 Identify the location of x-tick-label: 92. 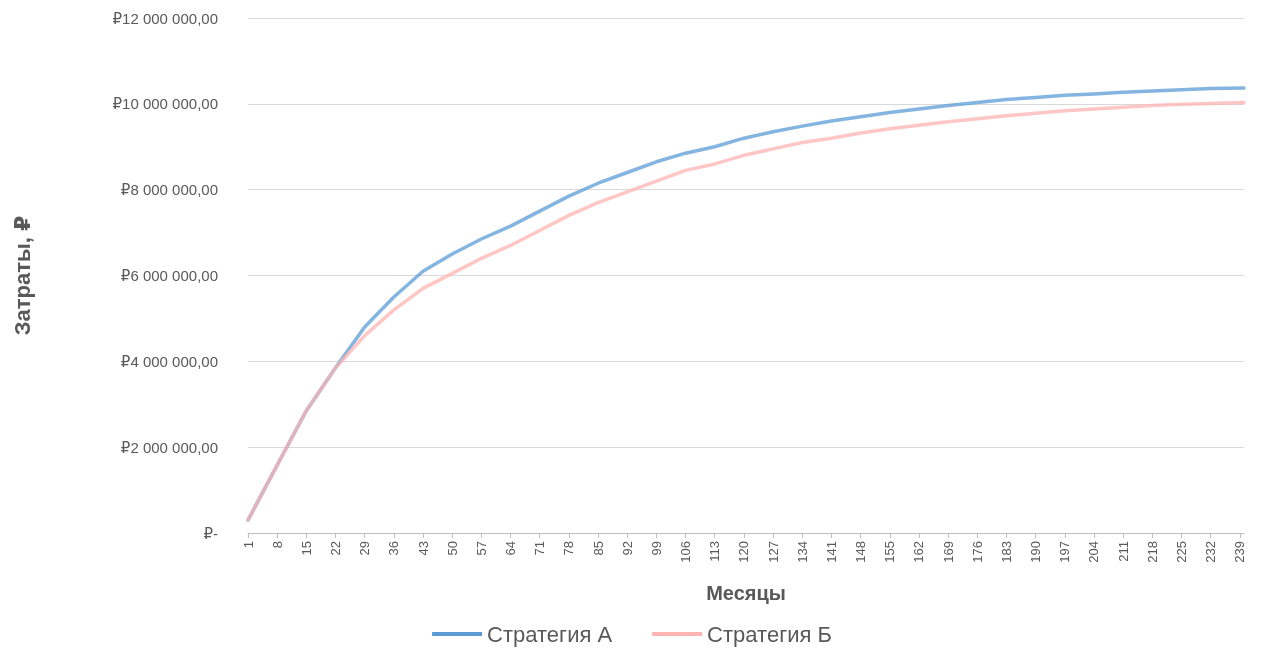
(627, 548).